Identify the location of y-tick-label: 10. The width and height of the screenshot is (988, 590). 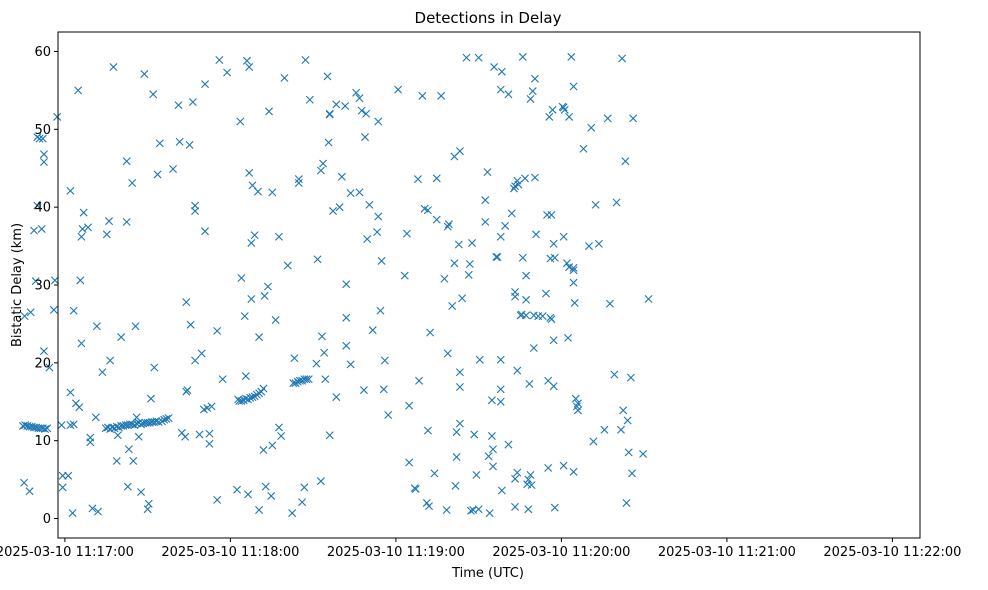
(42, 441).